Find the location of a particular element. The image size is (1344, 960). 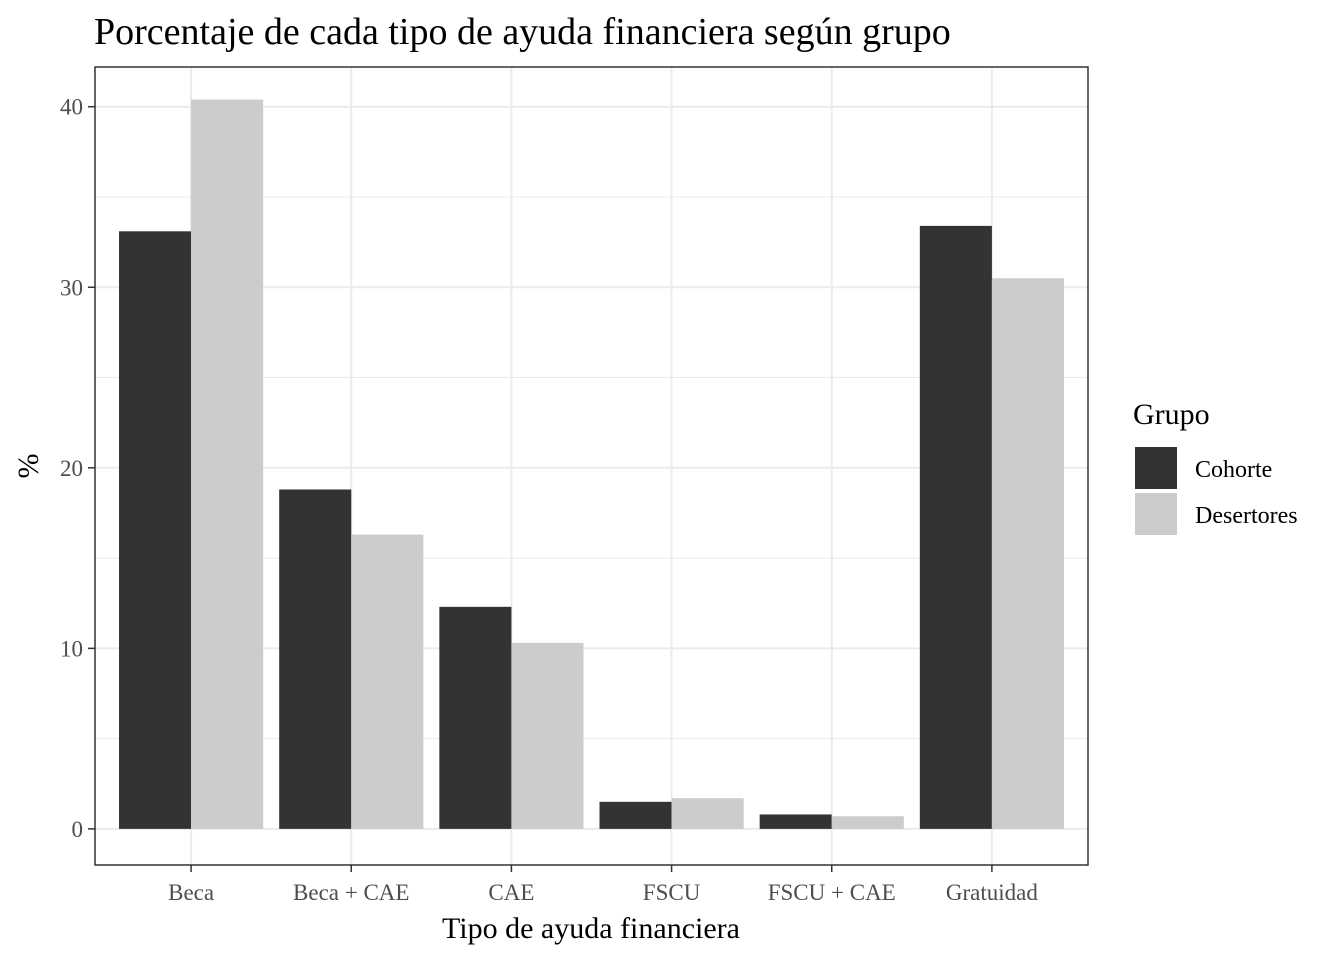

y-axis: 0 10 20 30 40 is located at coordinates (77, 468).